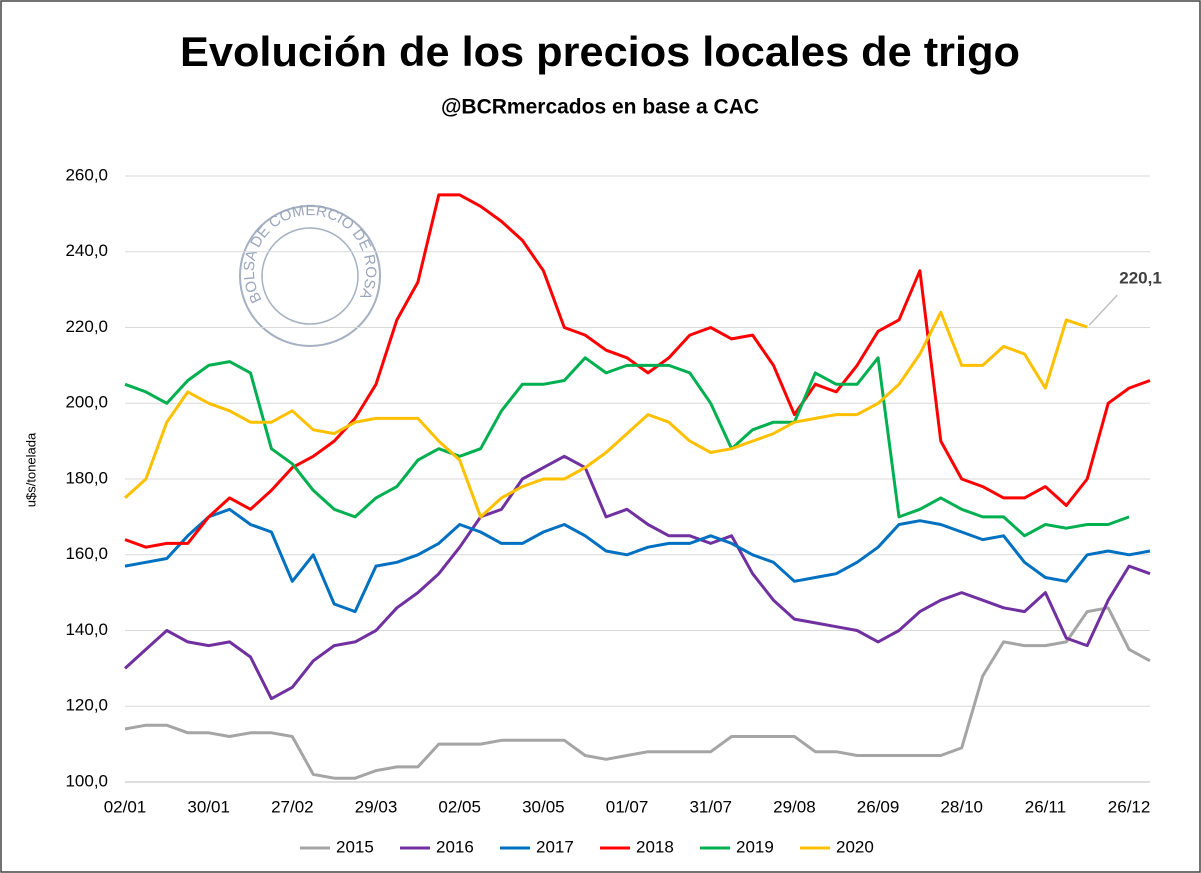 This screenshot has width=1201, height=873. What do you see at coordinates (961, 806) in the screenshot?
I see `x-tick-label: 28/10` at bounding box center [961, 806].